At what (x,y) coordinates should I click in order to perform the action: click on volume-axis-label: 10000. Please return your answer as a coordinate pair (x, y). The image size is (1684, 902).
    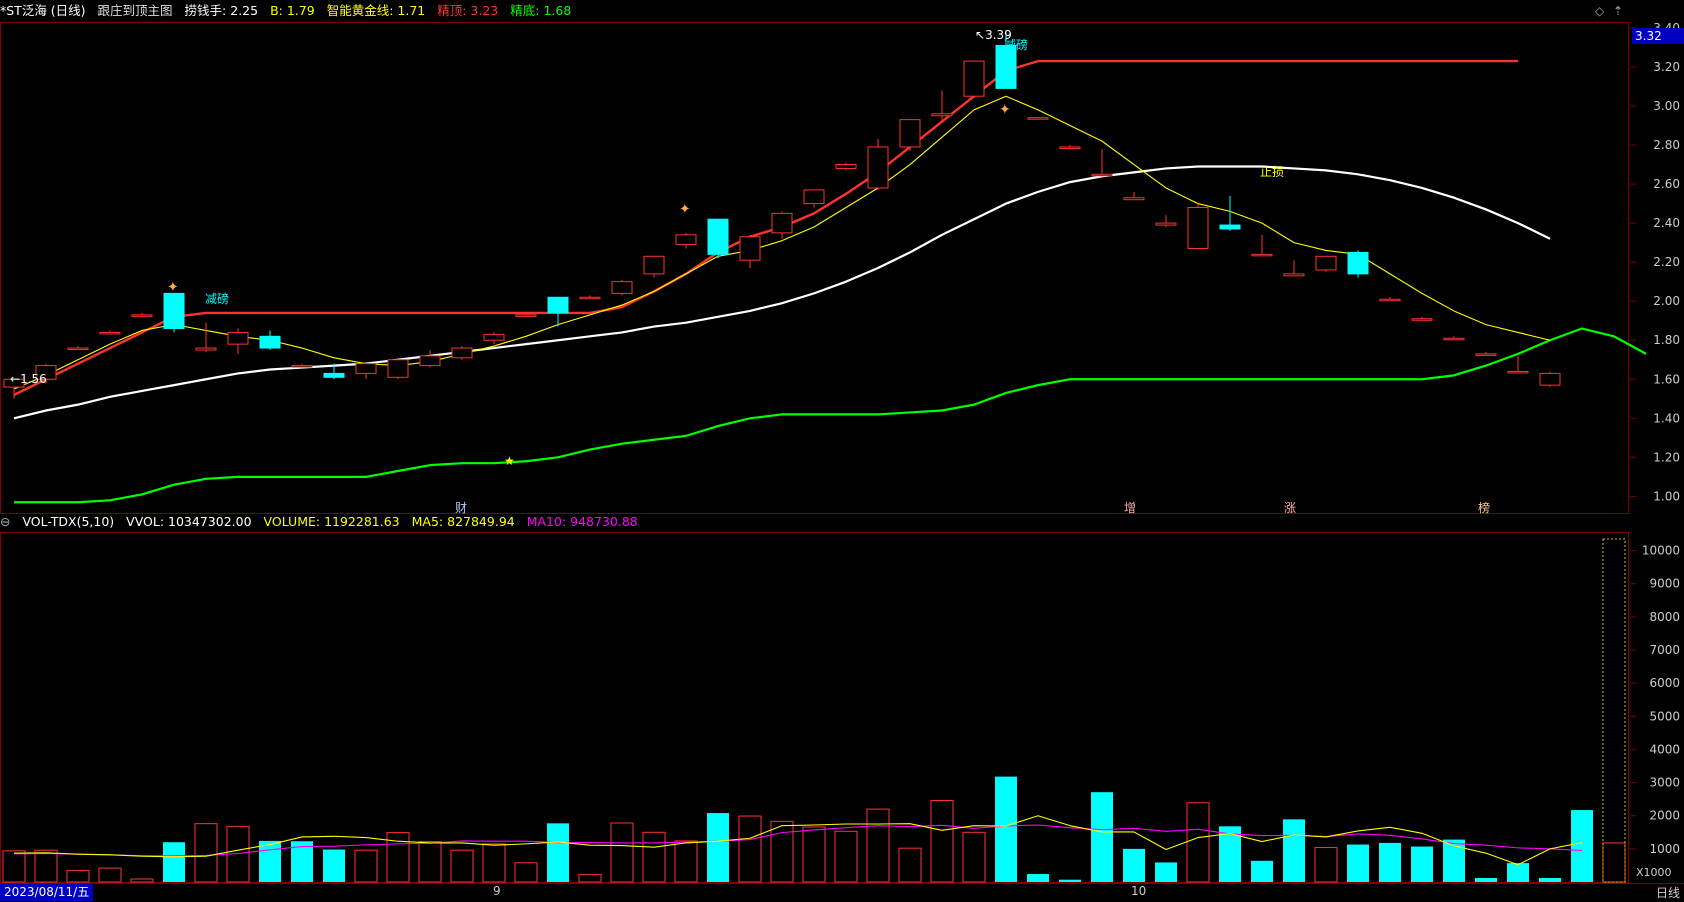
    Looking at the image, I should click on (1661, 551).